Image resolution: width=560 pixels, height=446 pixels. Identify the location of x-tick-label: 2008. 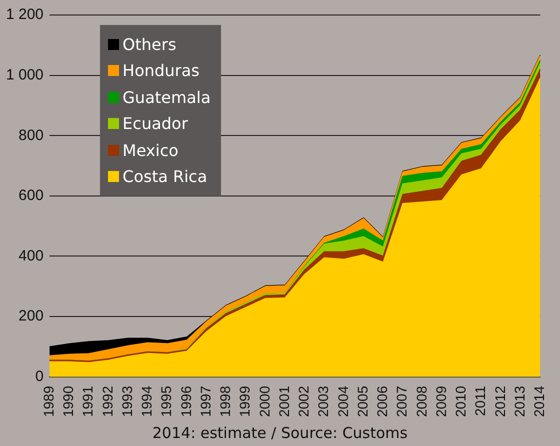
(421, 402).